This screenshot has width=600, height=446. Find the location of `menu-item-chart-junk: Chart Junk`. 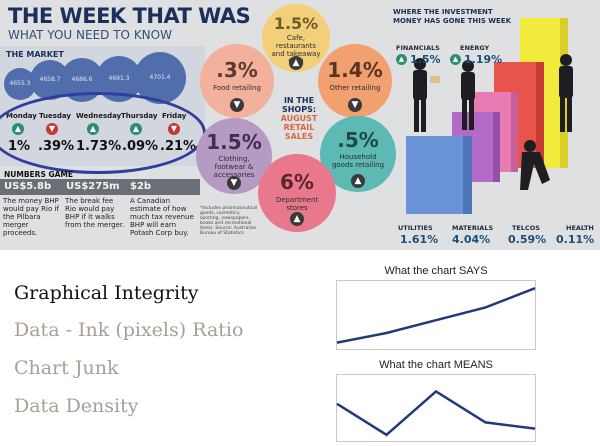

menu-item-chart-junk: Chart Junk is located at coordinates (66, 368).